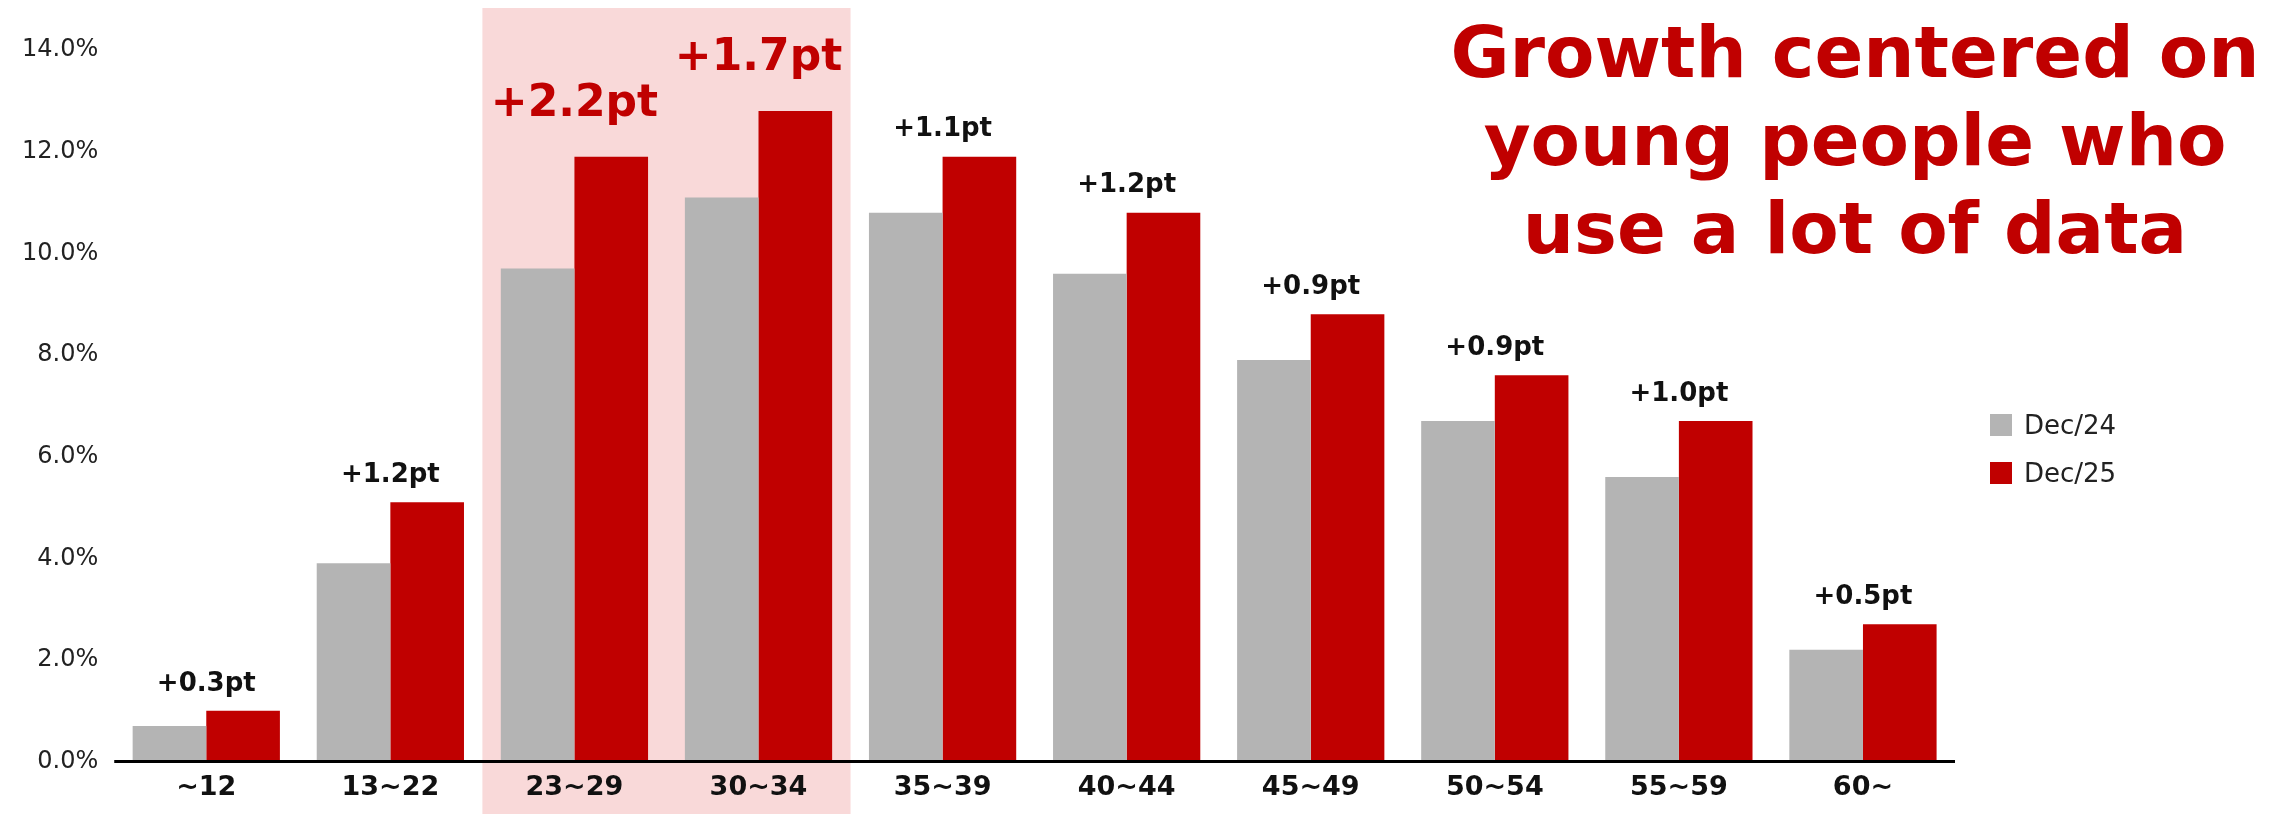 This screenshot has width=2288, height=814. Describe the element at coordinates (68, 353) in the screenshot. I see `y-tick-label: 8.0%` at that location.